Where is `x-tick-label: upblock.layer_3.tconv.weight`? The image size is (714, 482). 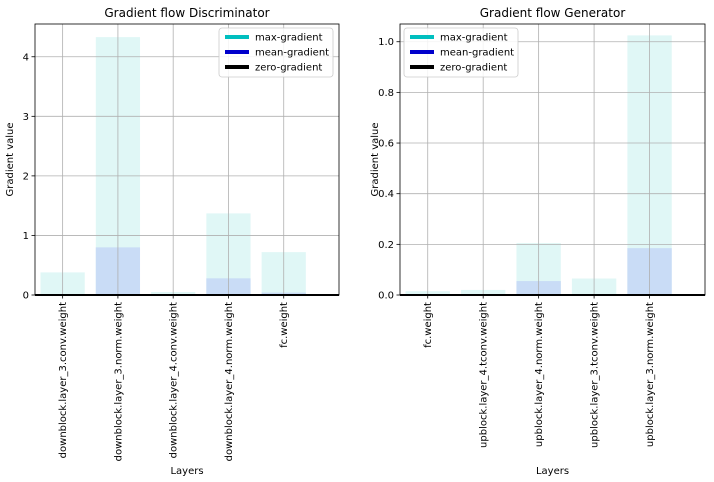 x-tick-label: upblock.layer_3.tconv.weight is located at coordinates (595, 375).